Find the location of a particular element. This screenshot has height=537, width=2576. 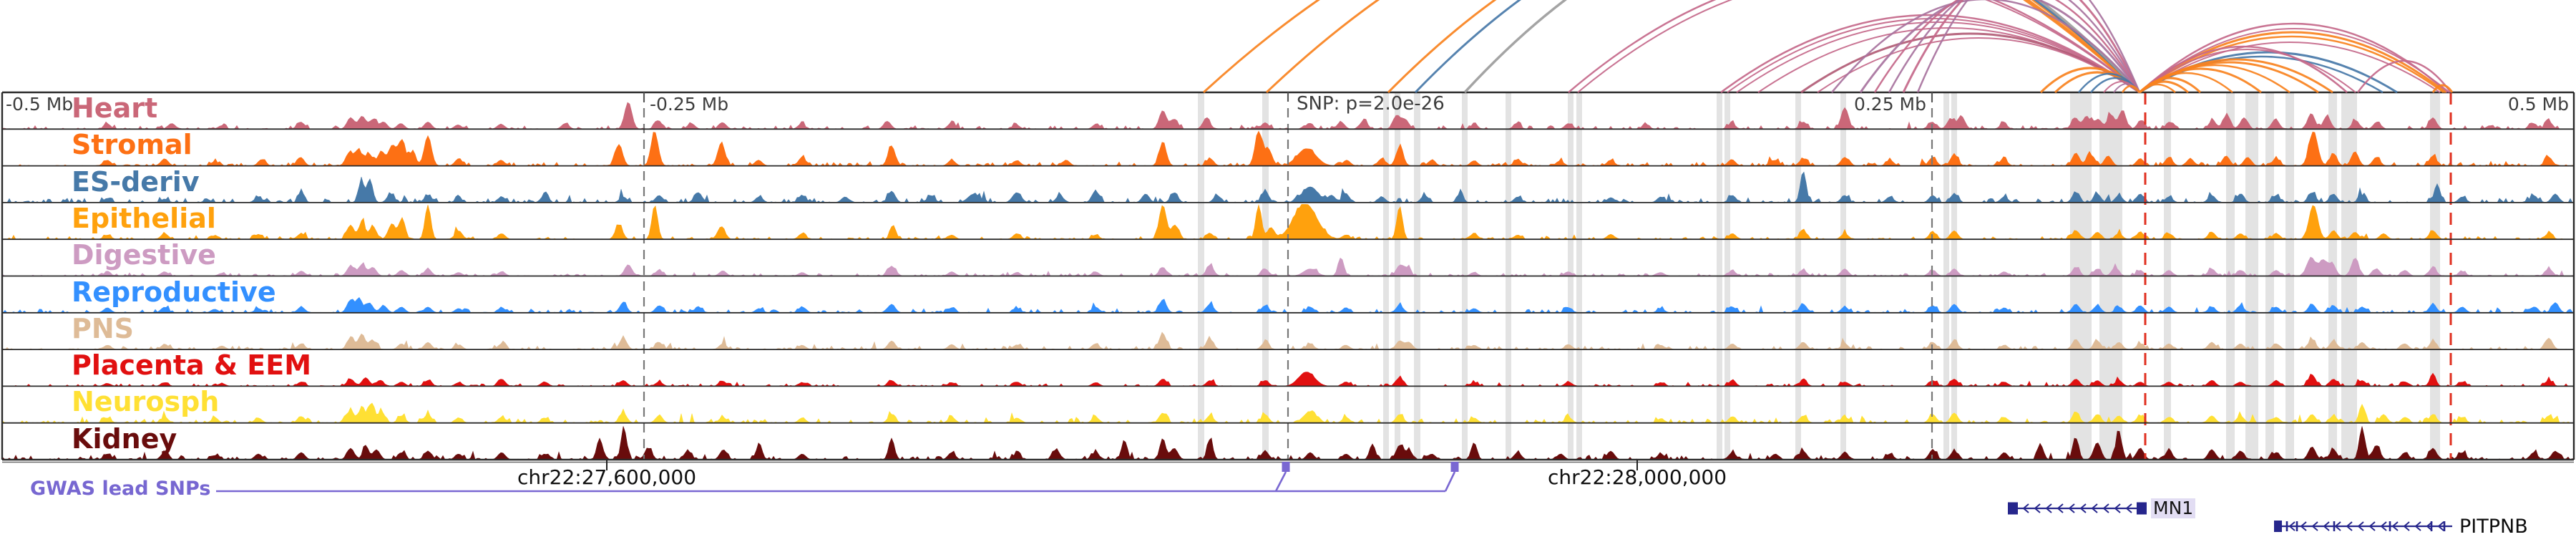

genome-coordinate-label-27600000: chr22:27,600,000 is located at coordinates (607, 477).